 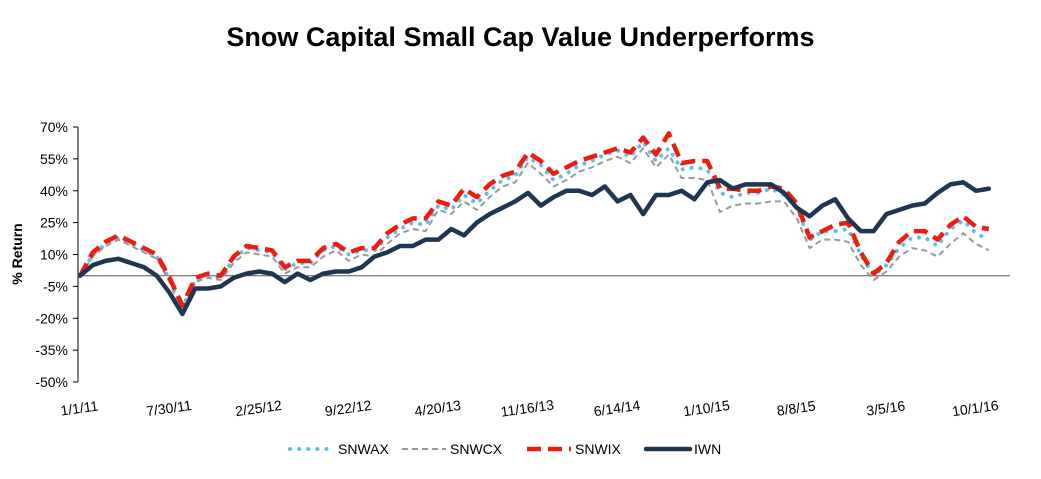 I want to click on y-tick-label: 10%, so click(x=54, y=255).